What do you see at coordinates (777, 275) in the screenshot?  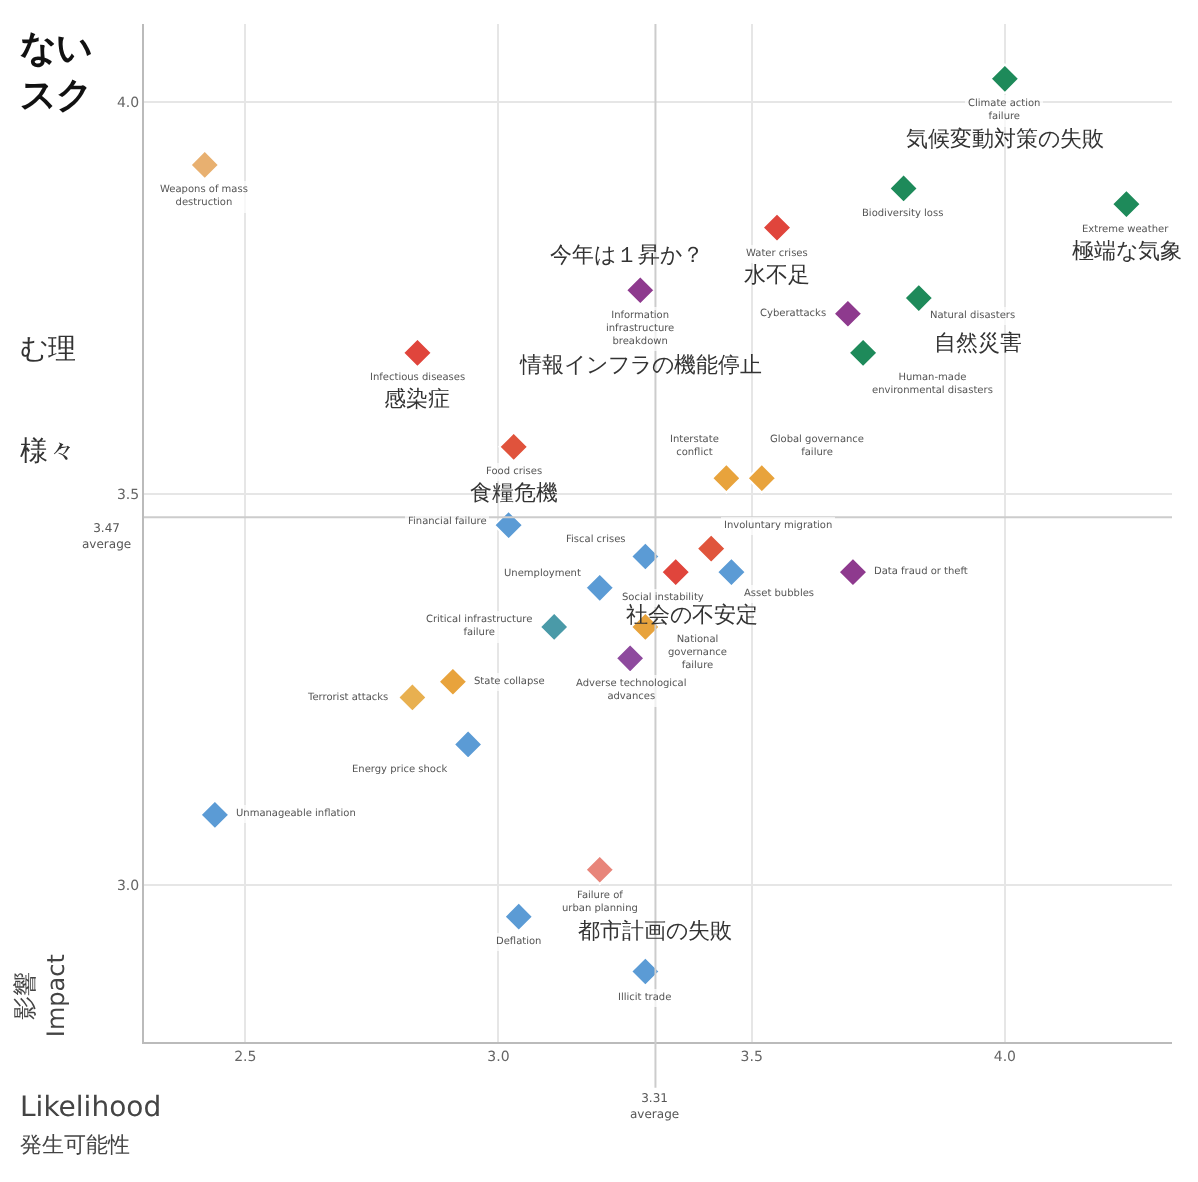 I see `annotation: 水不足` at bounding box center [777, 275].